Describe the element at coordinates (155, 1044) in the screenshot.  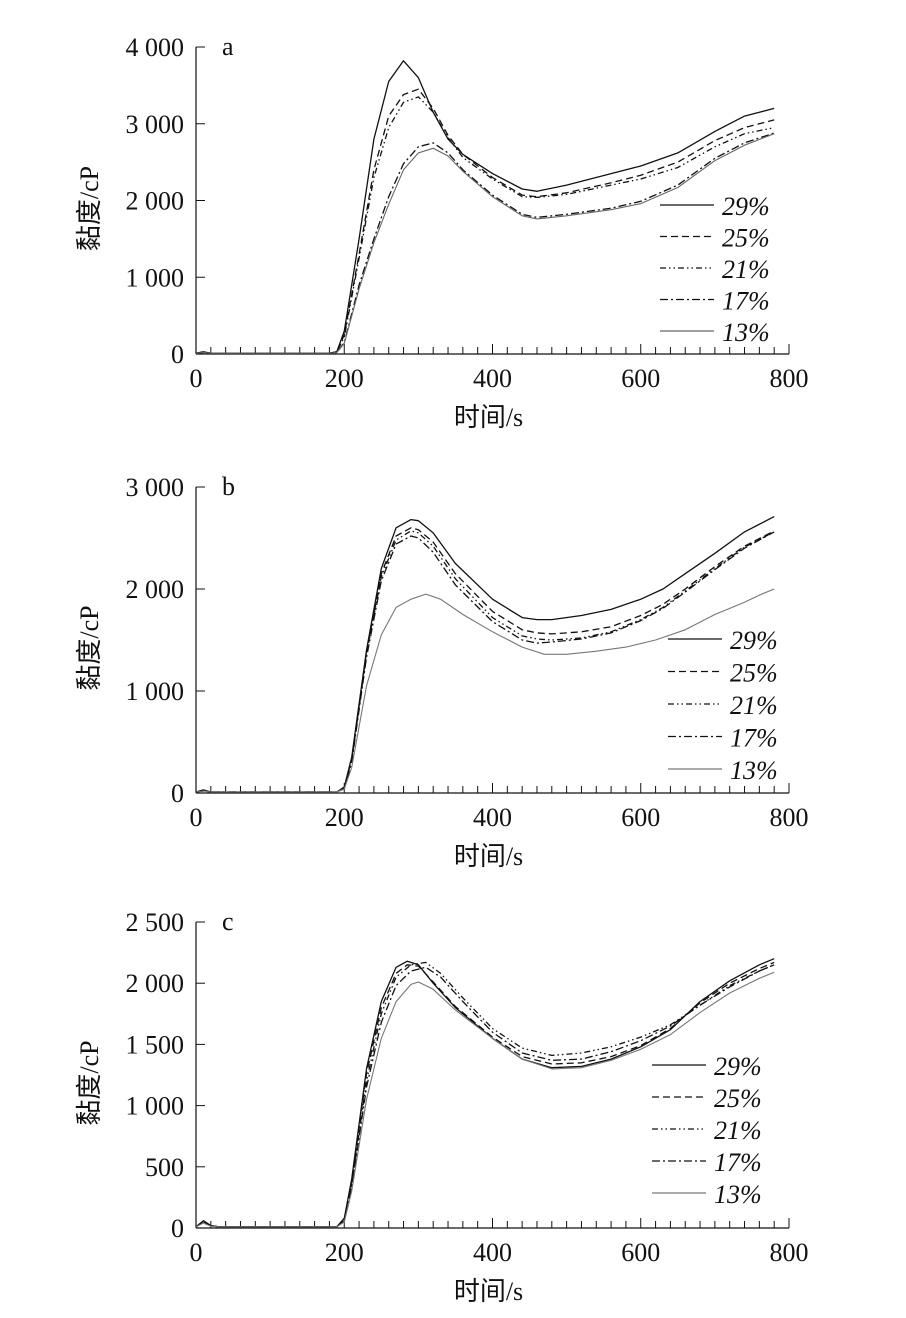
I see `y-tick-label: 1 500` at that location.